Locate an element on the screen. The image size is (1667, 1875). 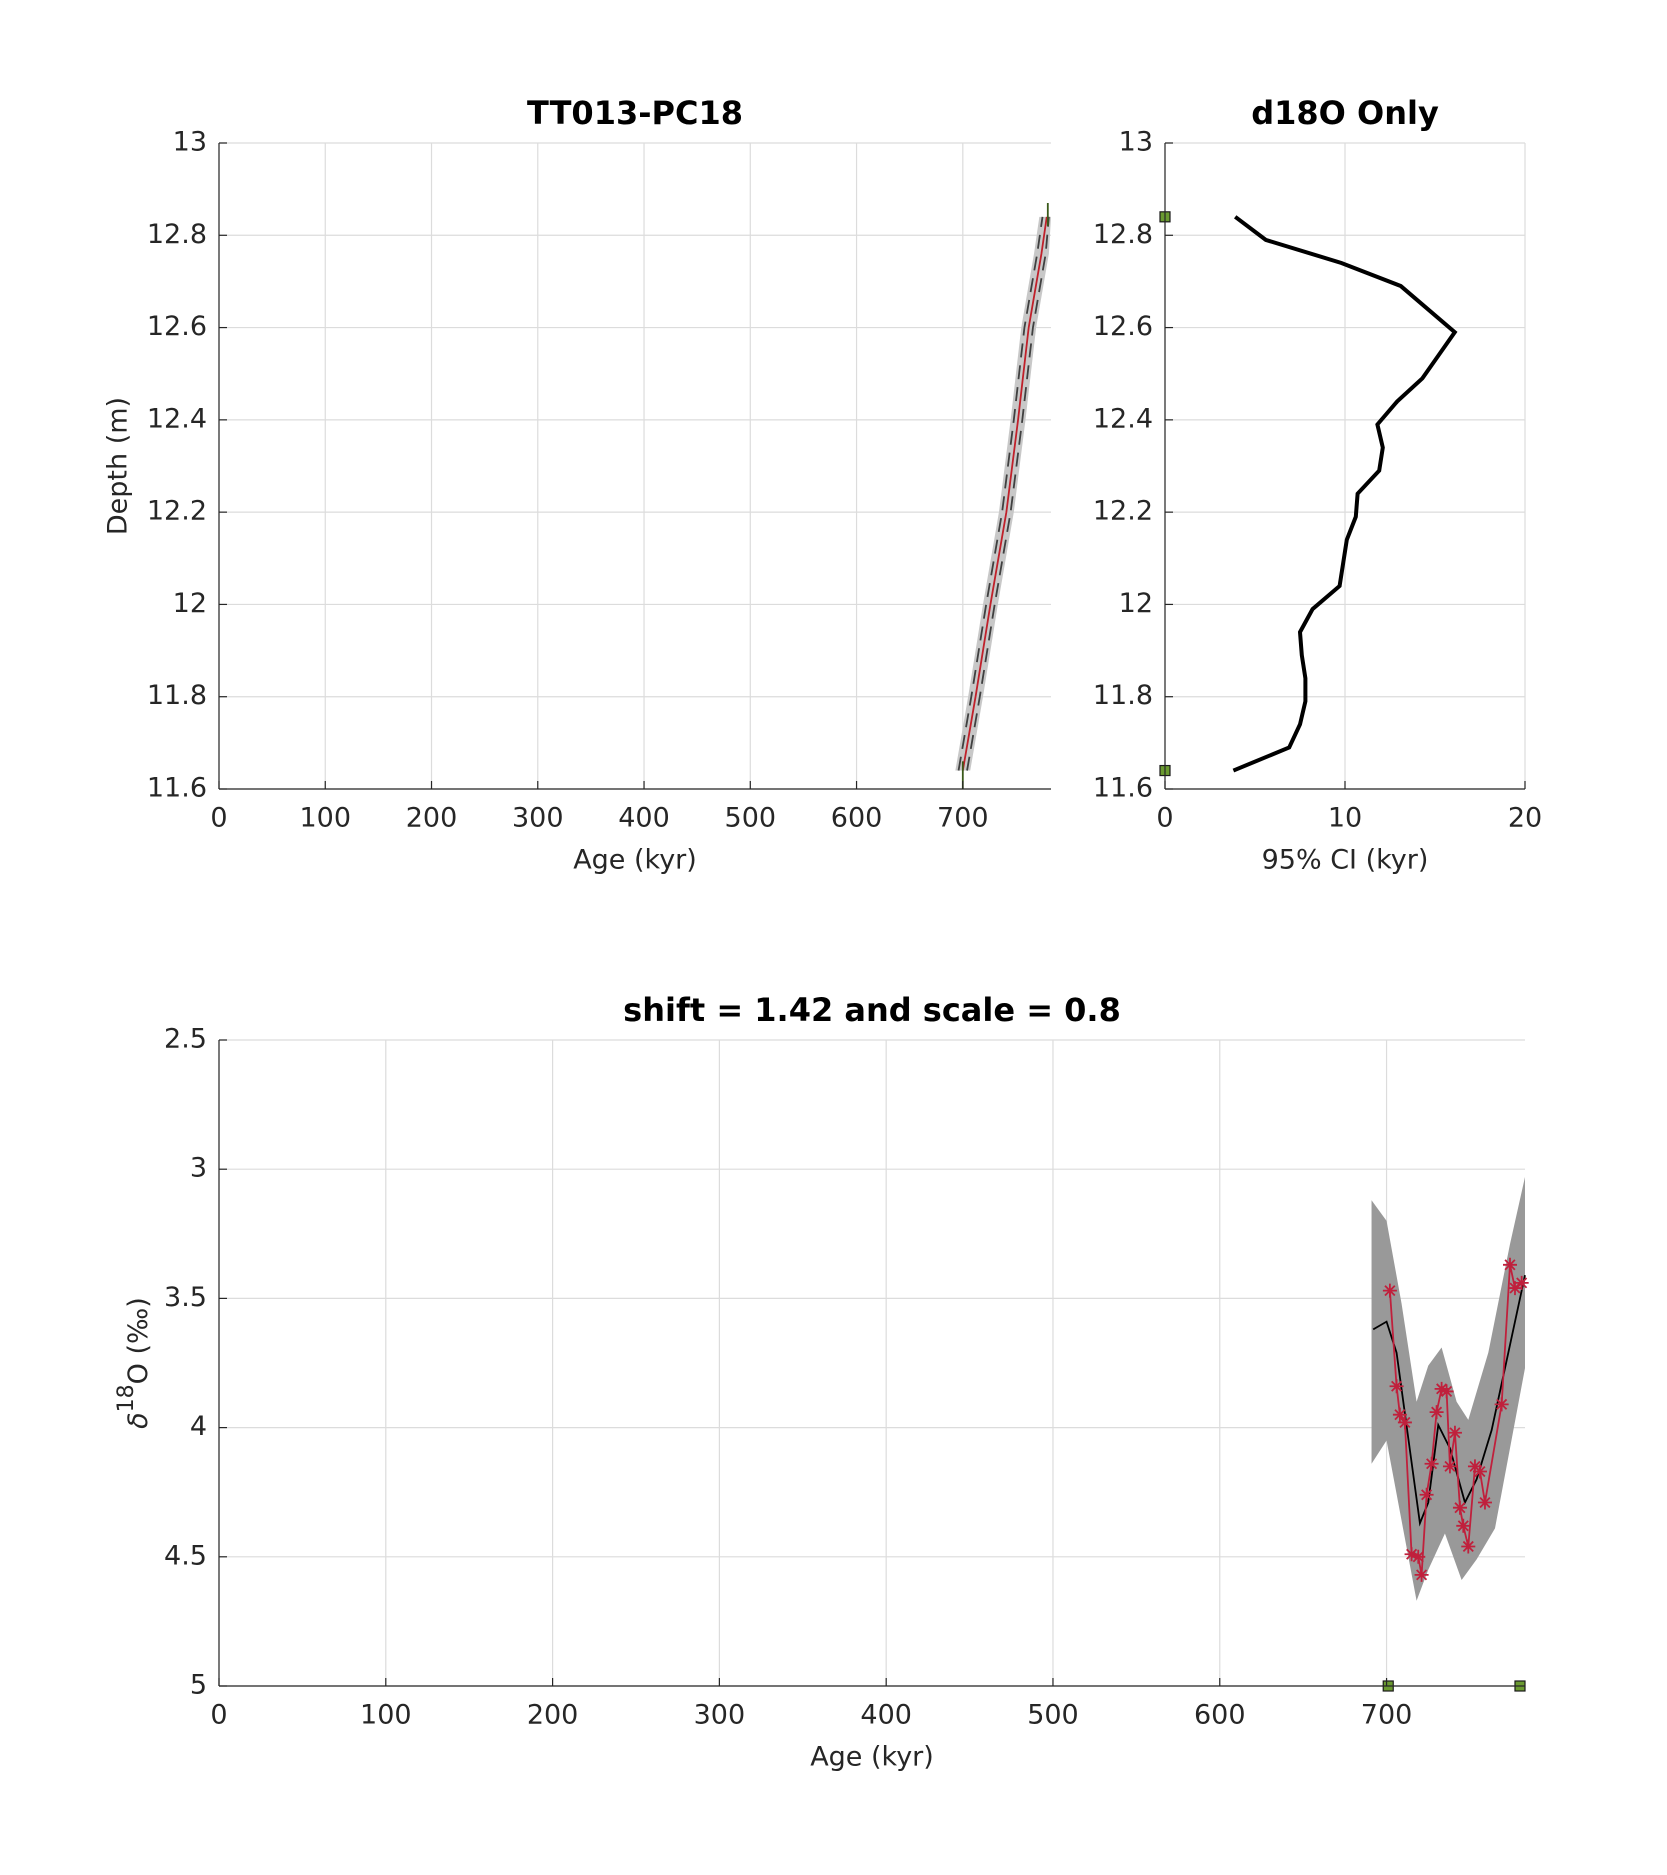
y-axis-label-part: O (‰) is located at coordinates (138, 1340).